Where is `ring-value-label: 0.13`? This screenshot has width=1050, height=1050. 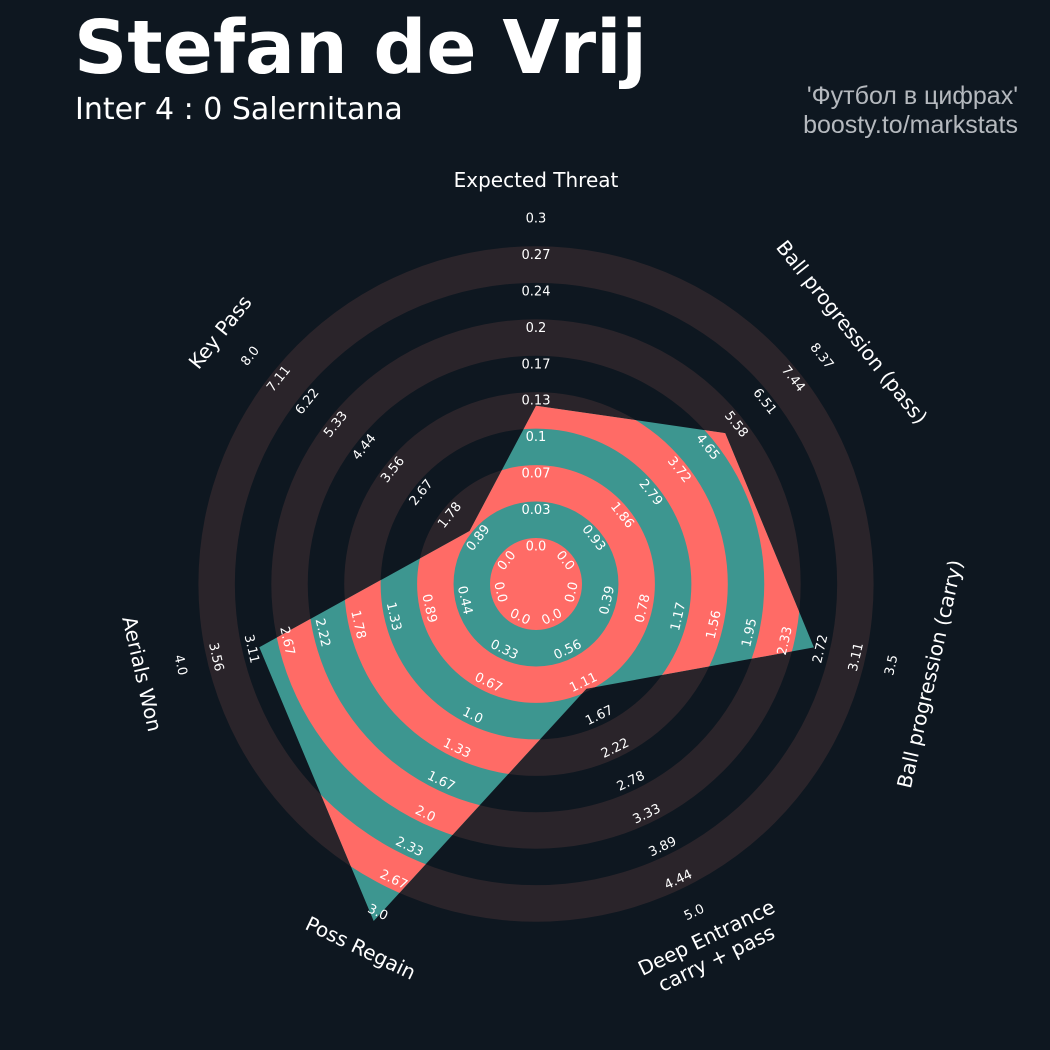
ring-value-label: 0.13 is located at coordinates (536, 401).